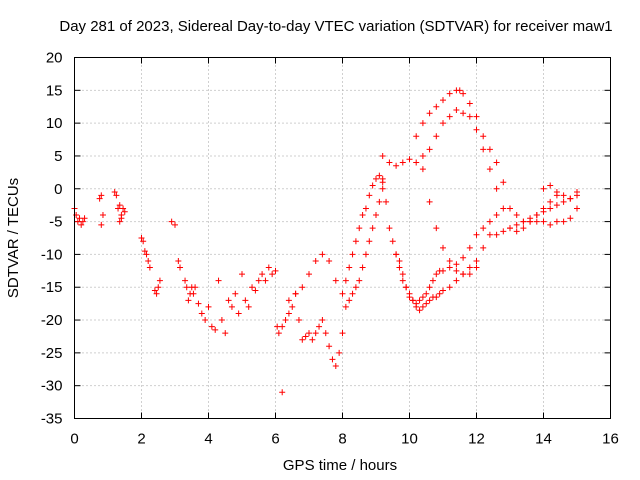 The width and height of the screenshot is (640, 480). What do you see at coordinates (610, 439) in the screenshot?
I see `x-tick-label: 16` at bounding box center [610, 439].